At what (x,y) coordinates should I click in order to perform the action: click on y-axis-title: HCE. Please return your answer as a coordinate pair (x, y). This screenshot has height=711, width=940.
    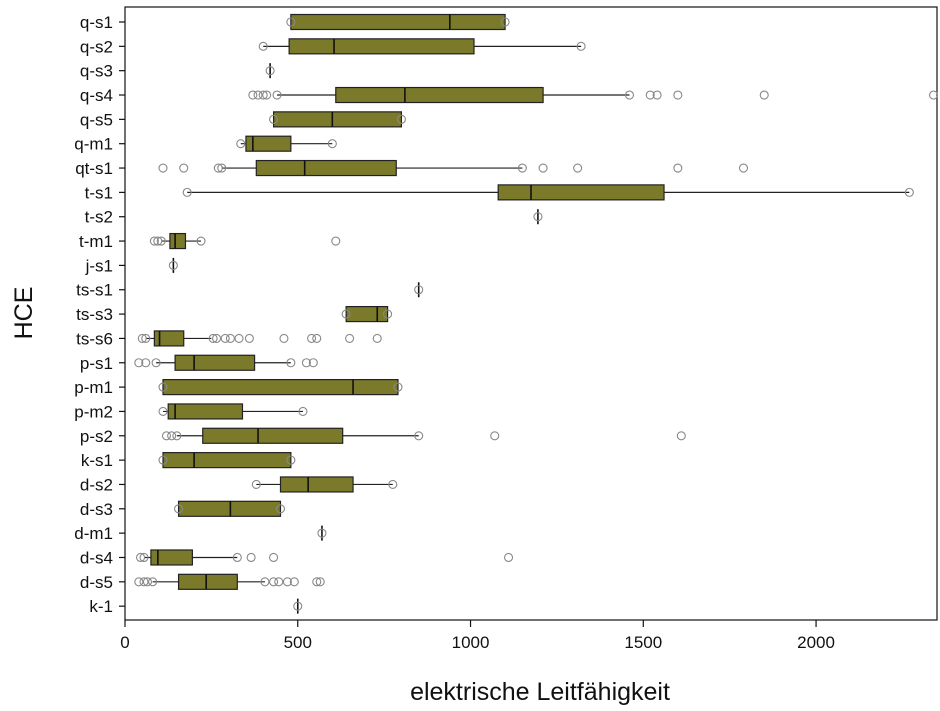
    Looking at the image, I should click on (24, 313).